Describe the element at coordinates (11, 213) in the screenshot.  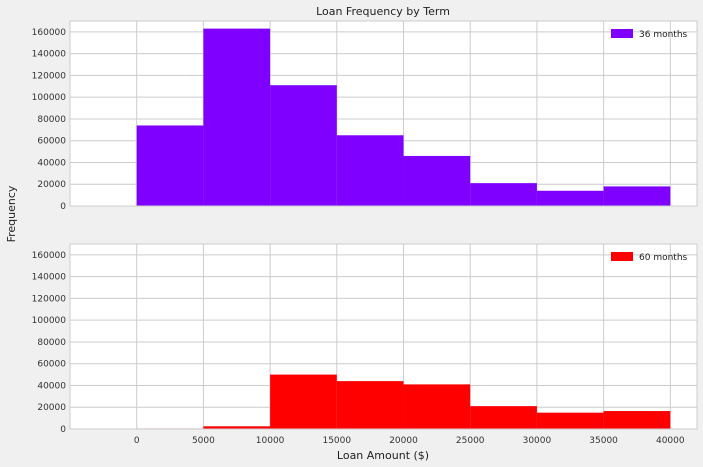
I see `y-axis-label: Frequency` at that location.